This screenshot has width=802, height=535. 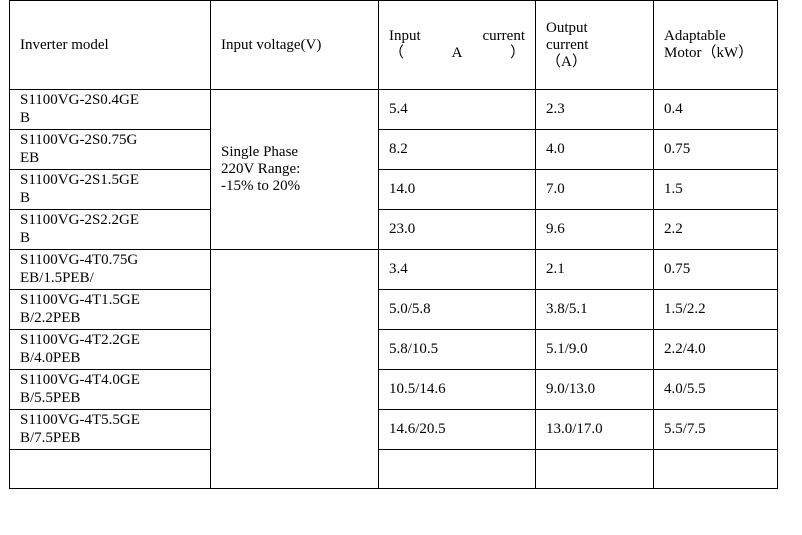 What do you see at coordinates (110, 109) in the screenshot?
I see `cell-model: S1100VG-2S0.4GE B` at bounding box center [110, 109].